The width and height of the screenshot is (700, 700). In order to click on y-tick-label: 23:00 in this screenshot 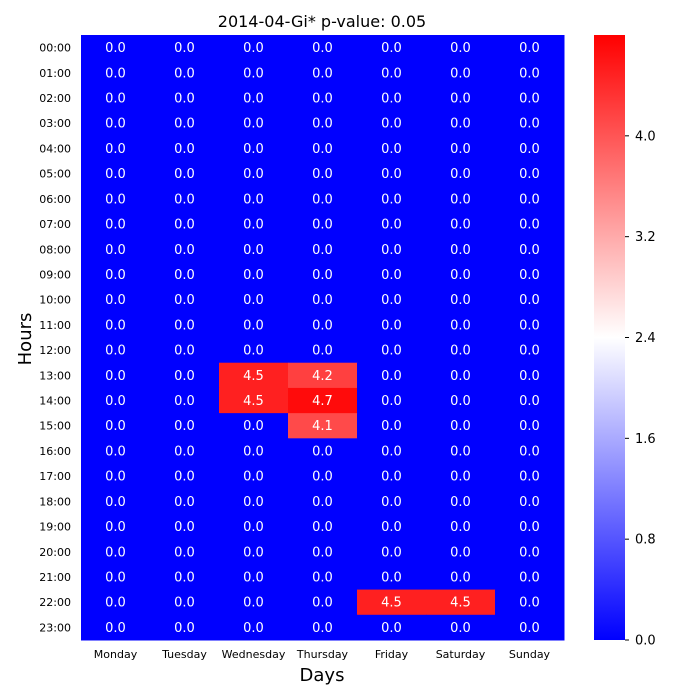, I will do `click(55, 627)`.